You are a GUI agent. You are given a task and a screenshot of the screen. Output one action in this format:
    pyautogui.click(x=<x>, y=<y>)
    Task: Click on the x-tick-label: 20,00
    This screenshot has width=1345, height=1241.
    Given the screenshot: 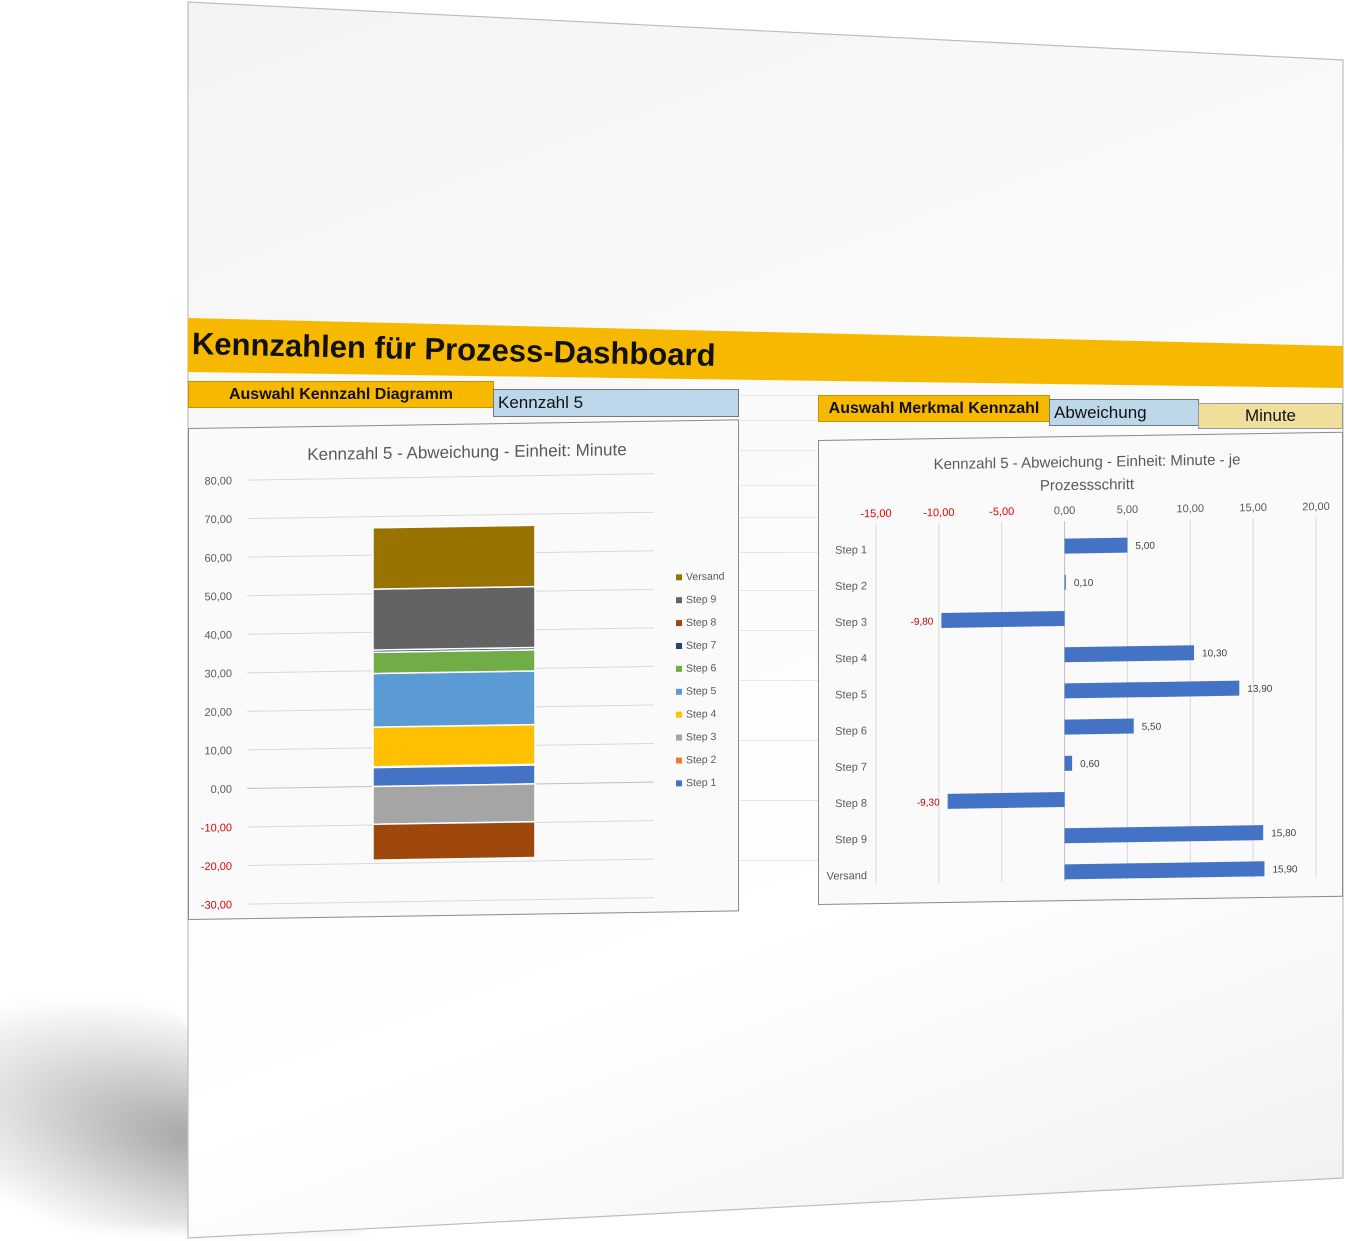 What is the action you would take?
    pyautogui.click(x=1316, y=507)
    